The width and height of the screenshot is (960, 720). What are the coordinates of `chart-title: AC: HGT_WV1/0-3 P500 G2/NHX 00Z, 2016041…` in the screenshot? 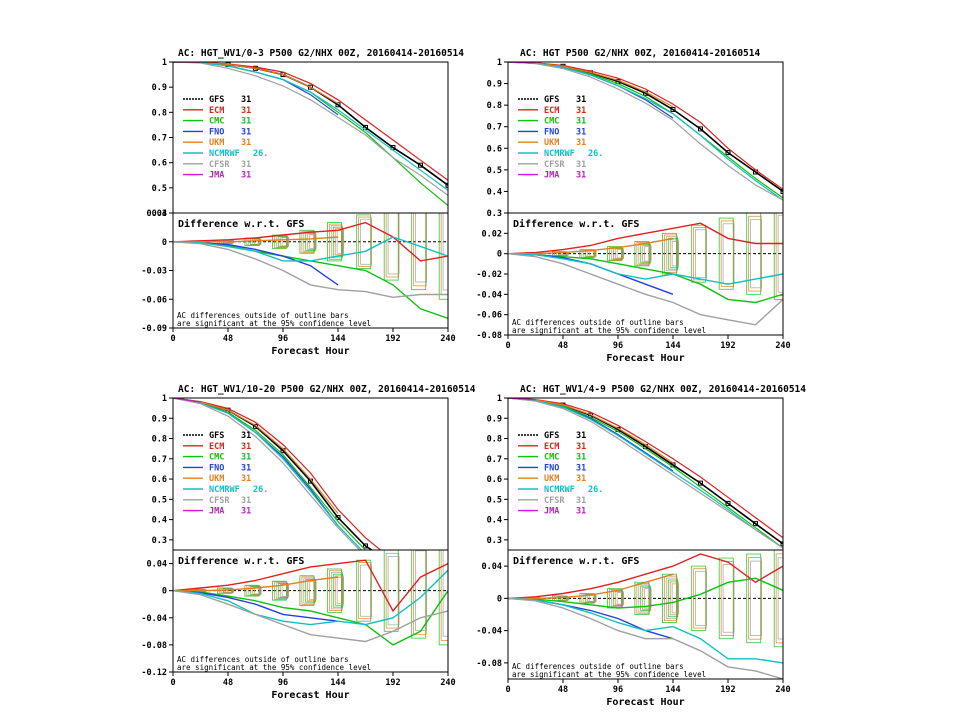 It's located at (321, 53).